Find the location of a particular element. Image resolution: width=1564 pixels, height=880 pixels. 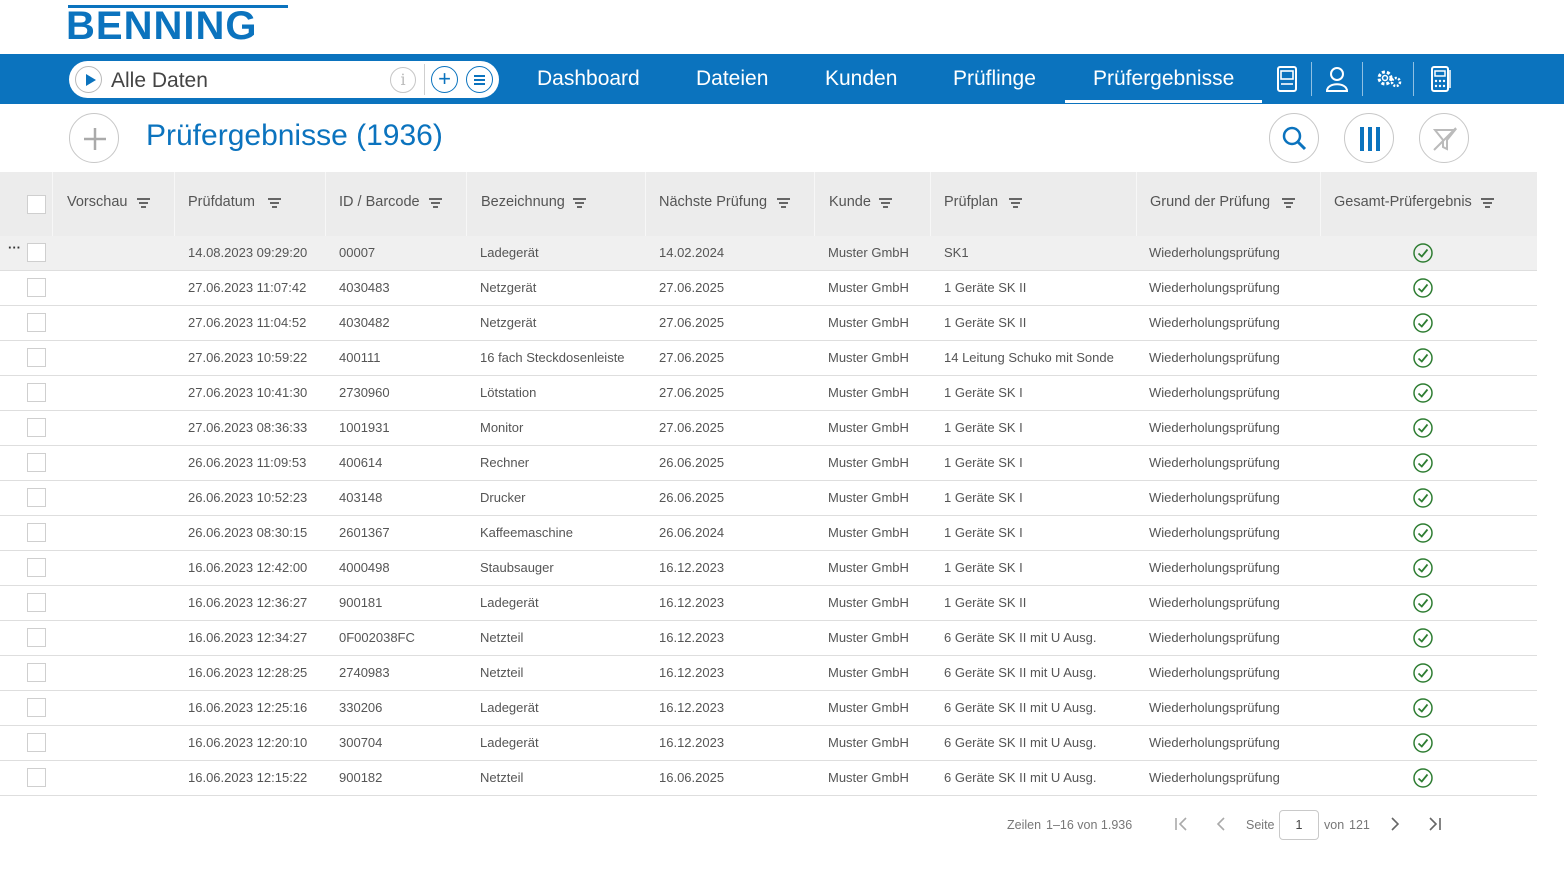

col-vorschau: Vorschau is located at coordinates (113, 204).